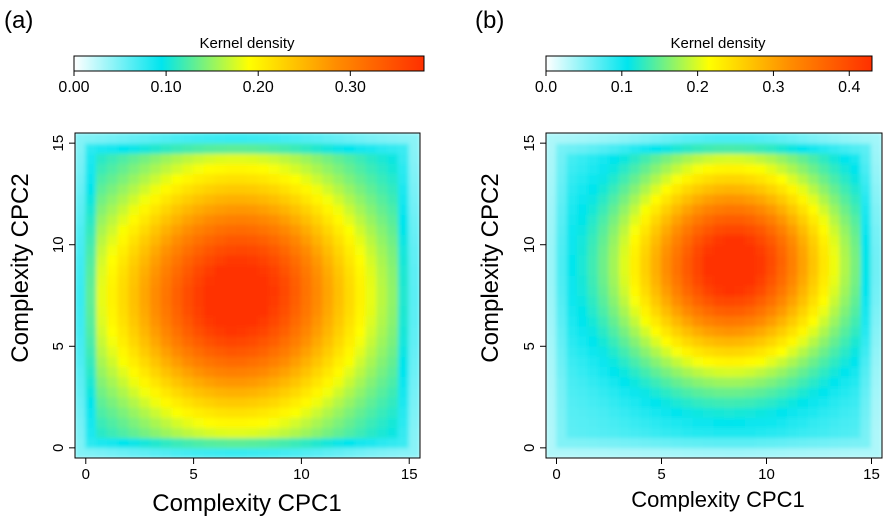  I want to click on colorbar-tick-label: 0.0, so click(546, 87).